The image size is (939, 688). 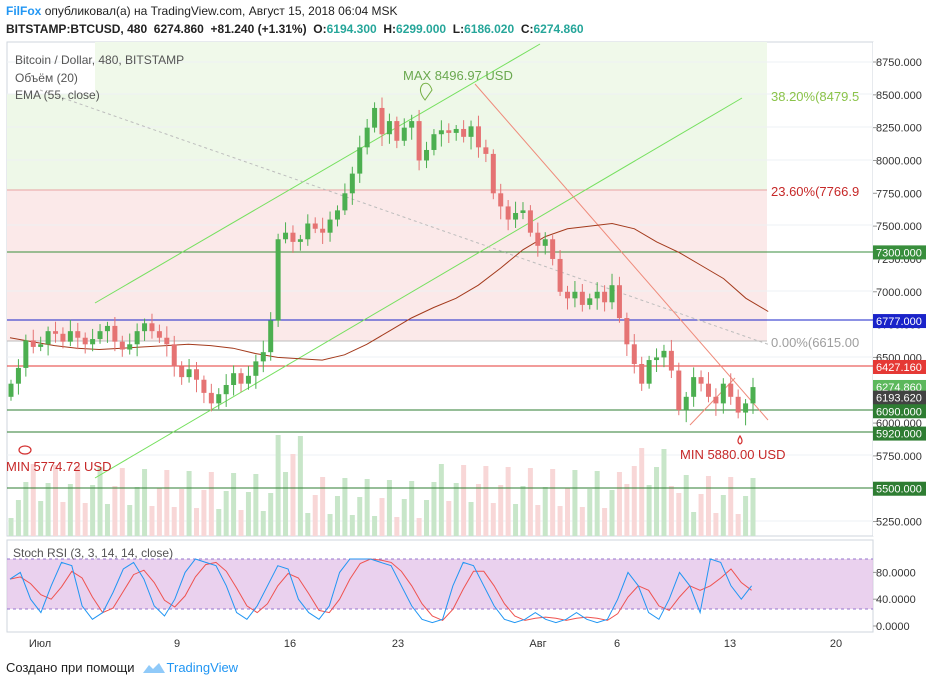 What do you see at coordinates (59, 466) in the screenshot?
I see `min-label-1: MIN 5774.72 USD` at bounding box center [59, 466].